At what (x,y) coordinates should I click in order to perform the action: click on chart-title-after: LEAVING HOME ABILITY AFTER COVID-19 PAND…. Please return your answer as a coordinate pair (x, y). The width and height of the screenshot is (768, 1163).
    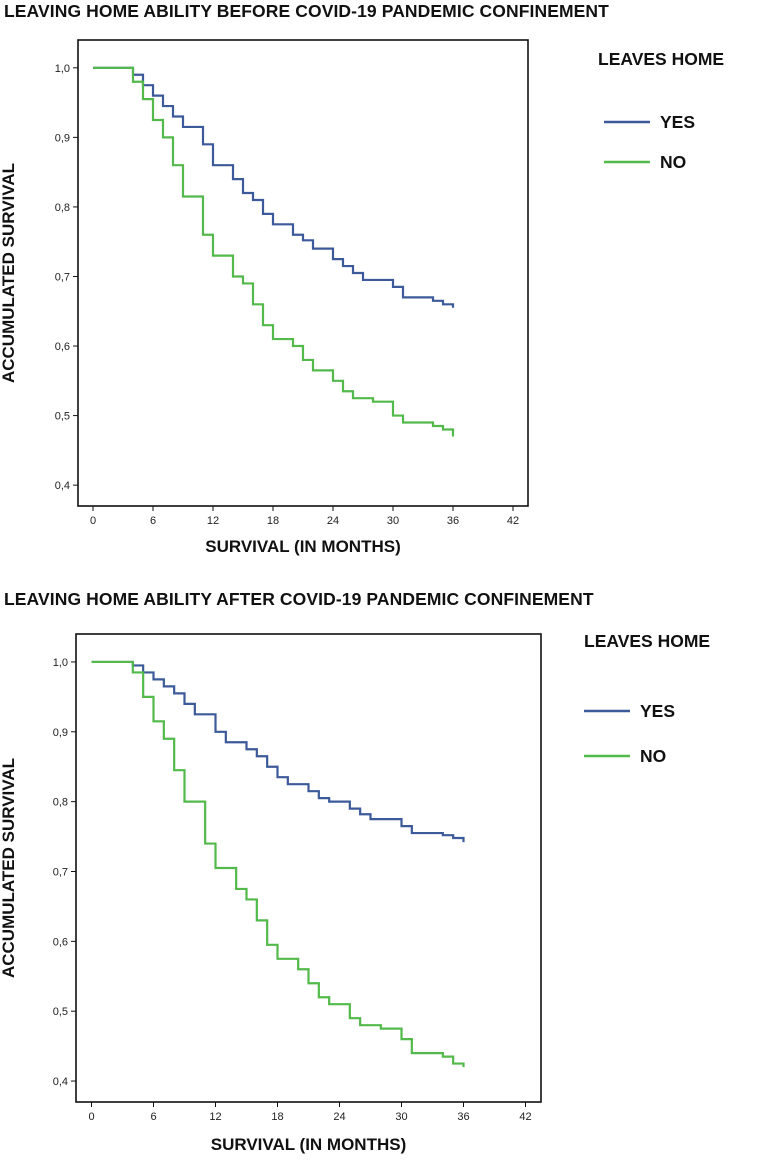
    Looking at the image, I should click on (299, 599).